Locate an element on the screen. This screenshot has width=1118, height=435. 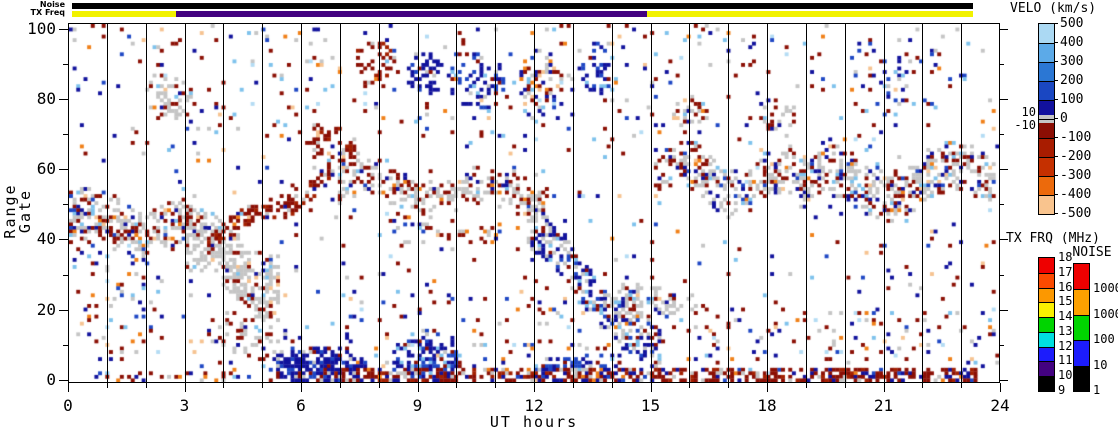
velocity-colorbar is located at coordinates (1046, 119).